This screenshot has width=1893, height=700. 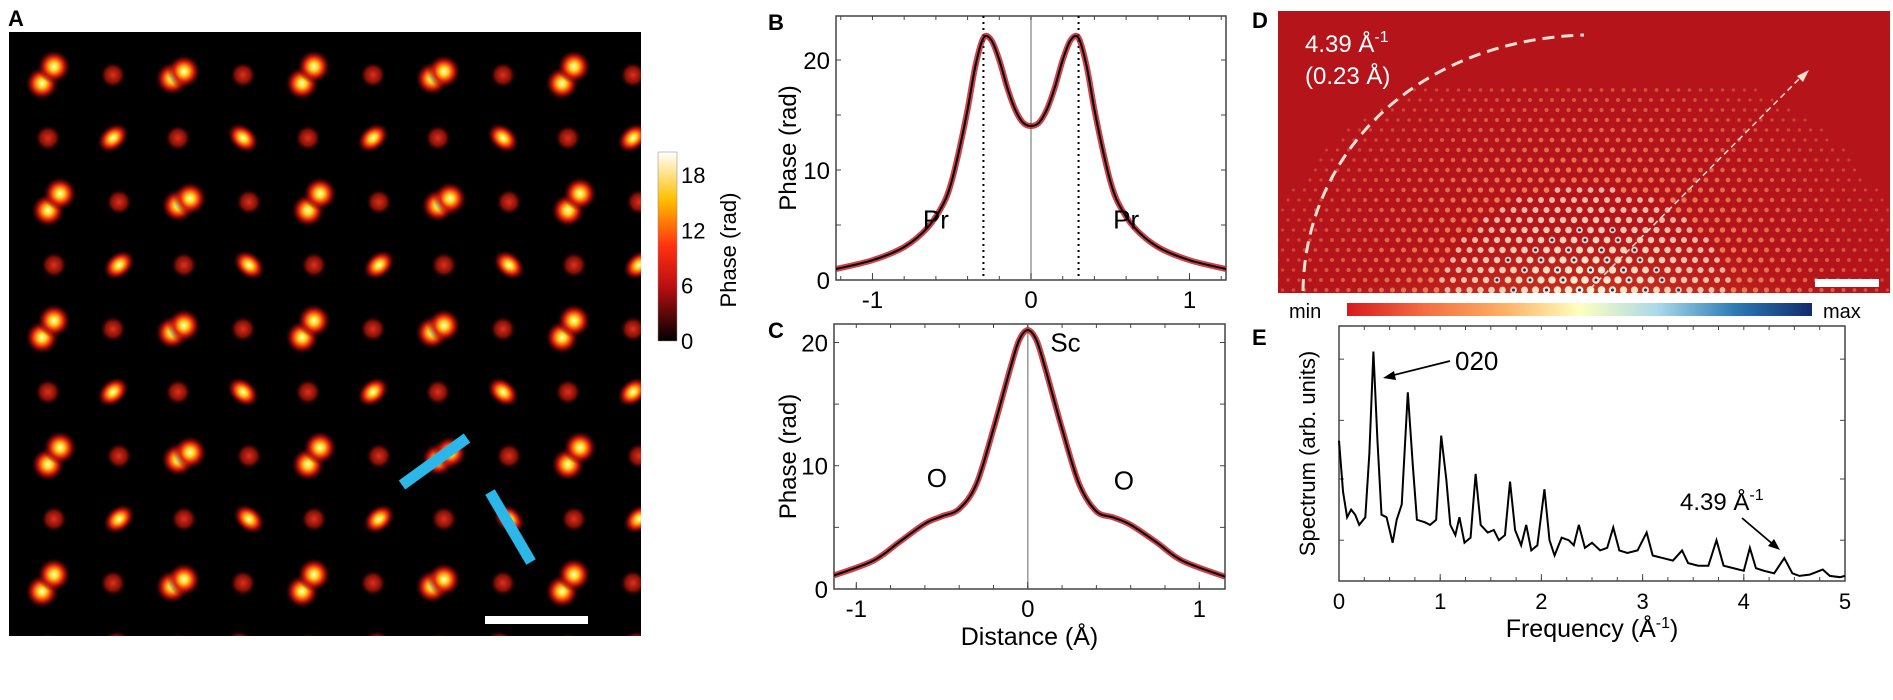 I want to click on atom-label: O, so click(x=937, y=478).